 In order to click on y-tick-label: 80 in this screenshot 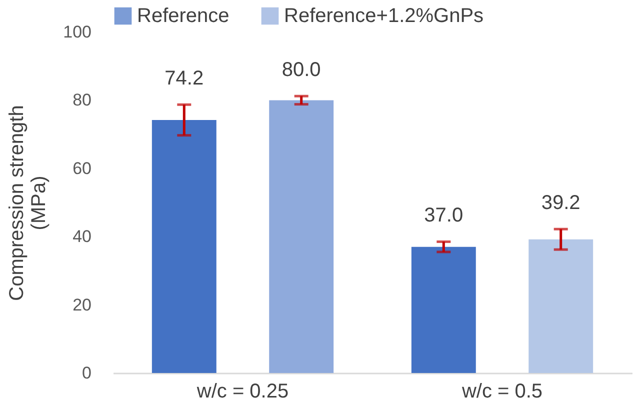, I will do `click(82, 100)`.